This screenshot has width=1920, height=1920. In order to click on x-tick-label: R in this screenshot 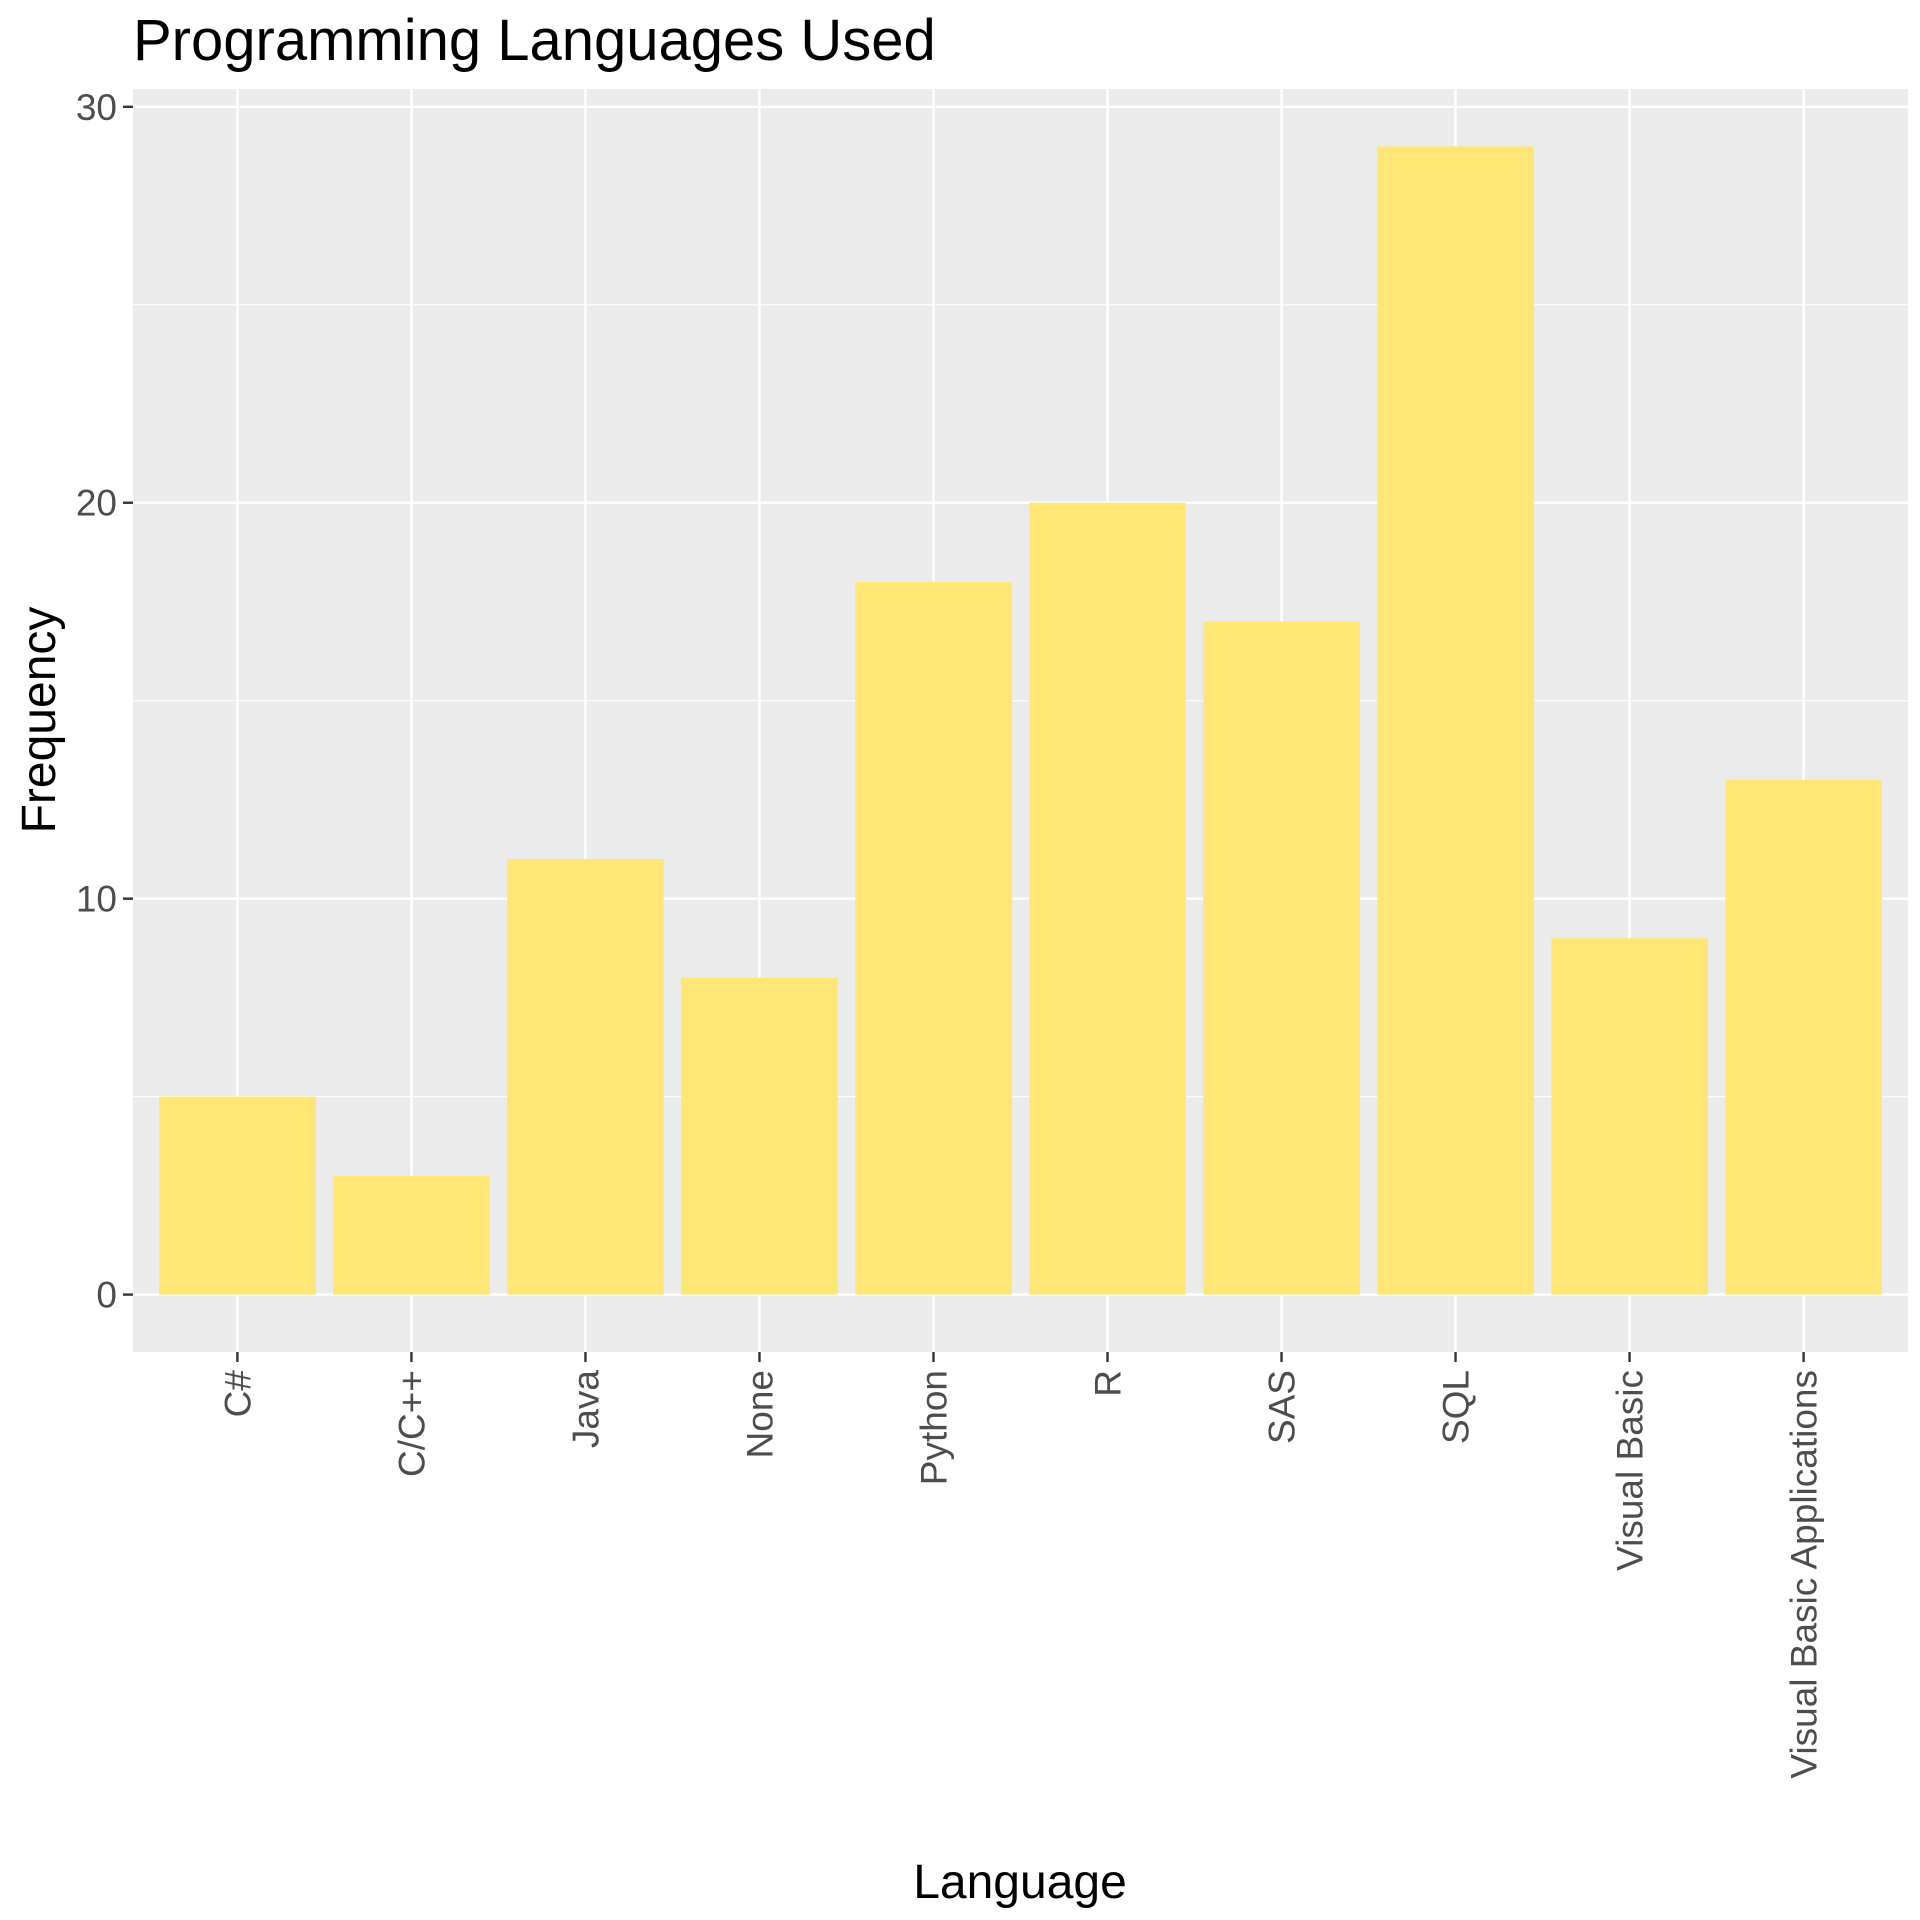, I will do `click(1108, 1383)`.